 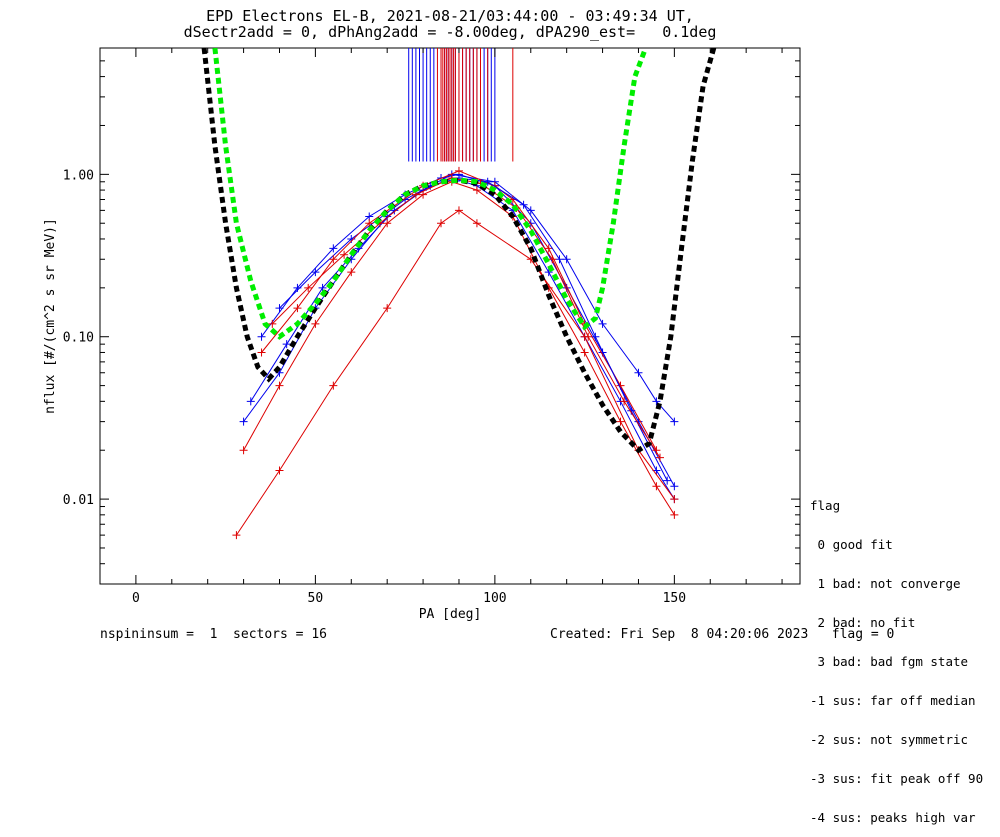 I want to click on footer-spin-info: nspininsum = 1 sectors = 16, so click(x=213, y=634).